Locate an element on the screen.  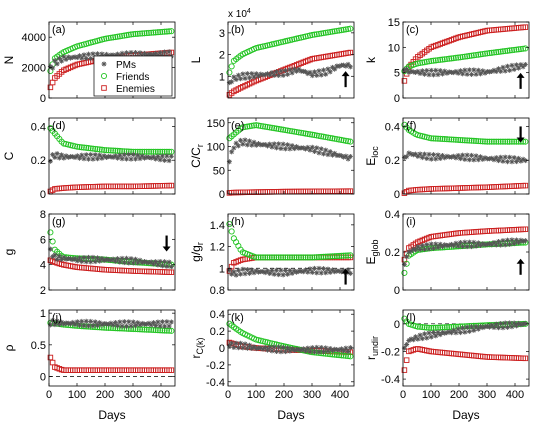
x-tick-label: 0 is located at coordinates (403, 395).